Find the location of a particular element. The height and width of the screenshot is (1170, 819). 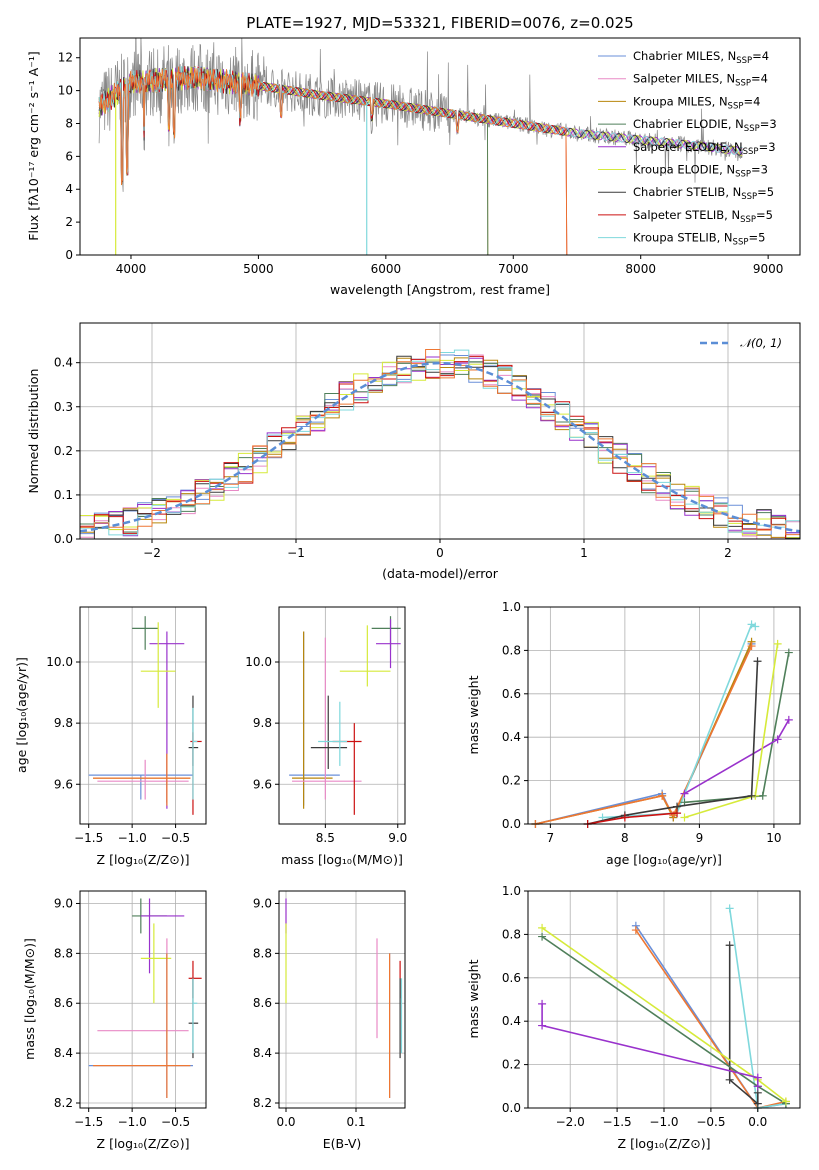

y-tick-label: 10 is located at coordinates (65, 91).